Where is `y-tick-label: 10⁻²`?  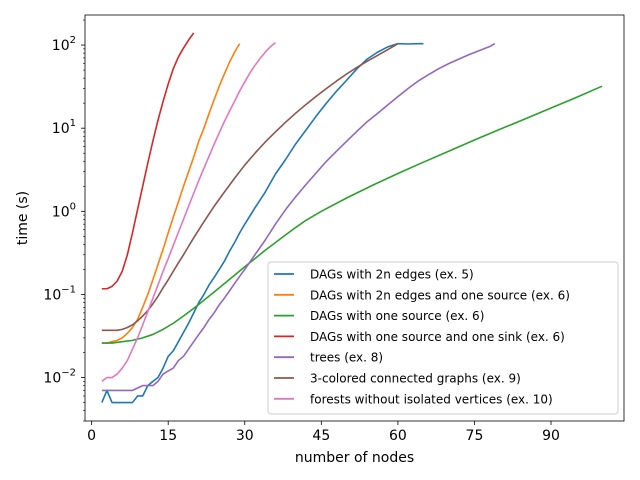 y-tick-label: 10⁻² is located at coordinates (59, 377).